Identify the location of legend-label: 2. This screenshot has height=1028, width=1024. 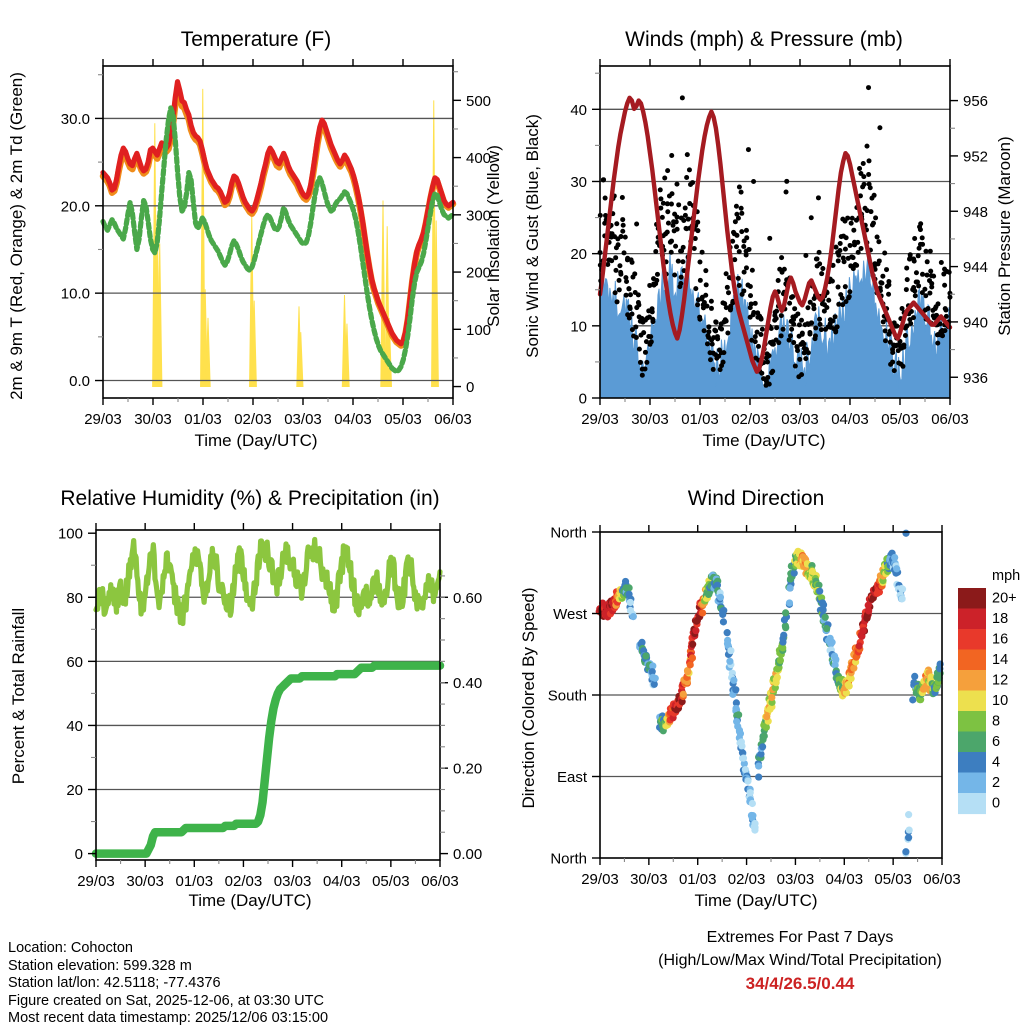
(996, 783).